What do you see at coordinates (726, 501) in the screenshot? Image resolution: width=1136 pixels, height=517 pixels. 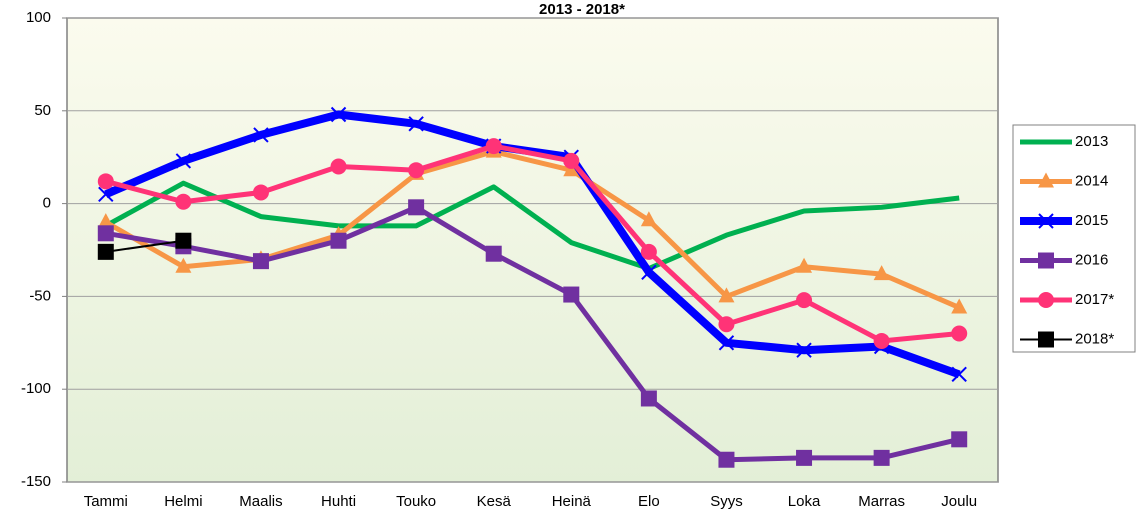 I see `x-tick-label: Syys` at bounding box center [726, 501].